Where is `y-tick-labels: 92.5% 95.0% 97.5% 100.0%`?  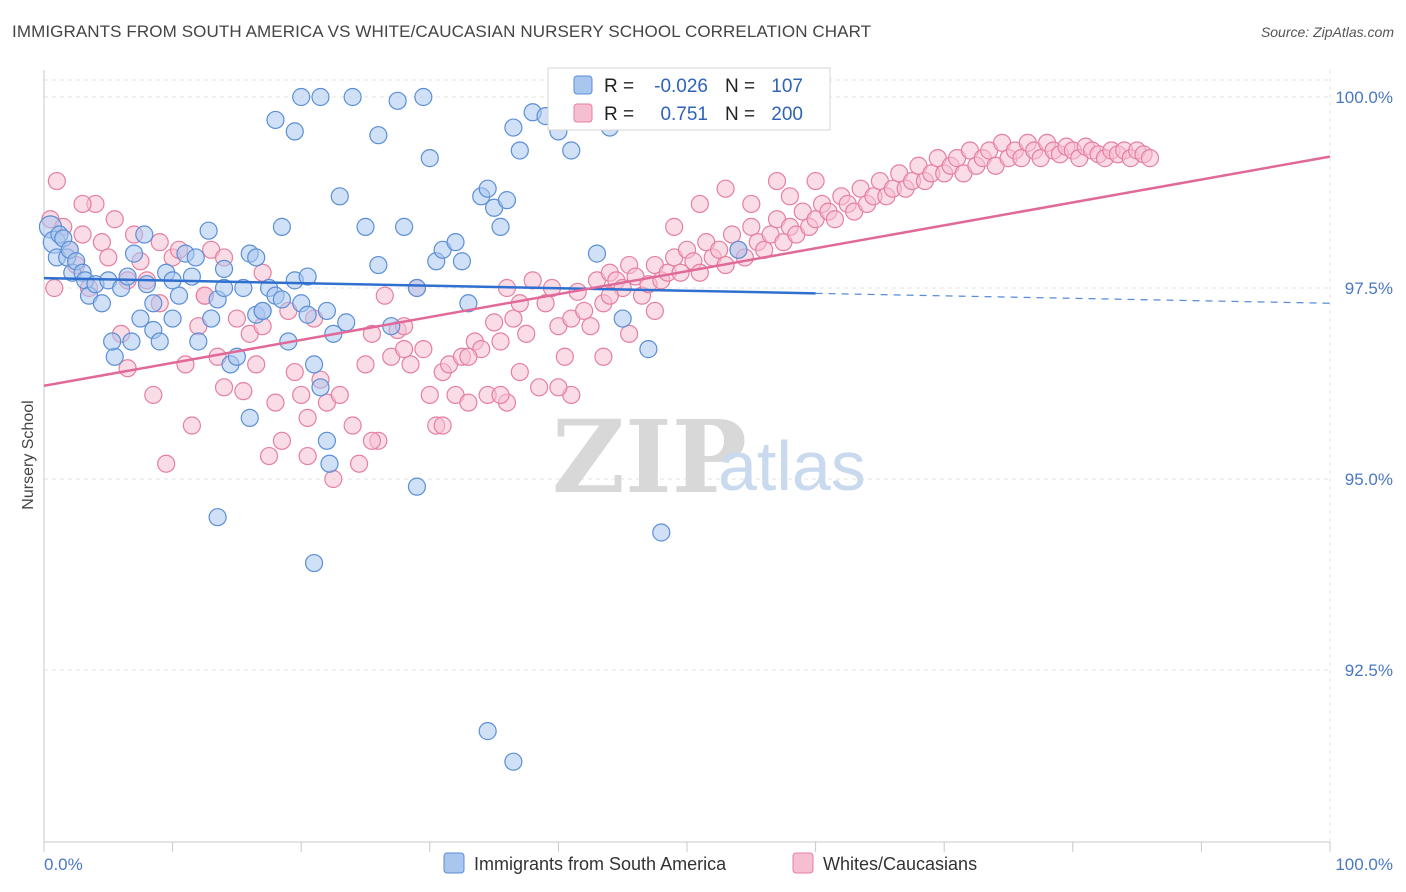 y-tick-labels: 92.5% 95.0% 97.5% 100.0% is located at coordinates (1364, 384).